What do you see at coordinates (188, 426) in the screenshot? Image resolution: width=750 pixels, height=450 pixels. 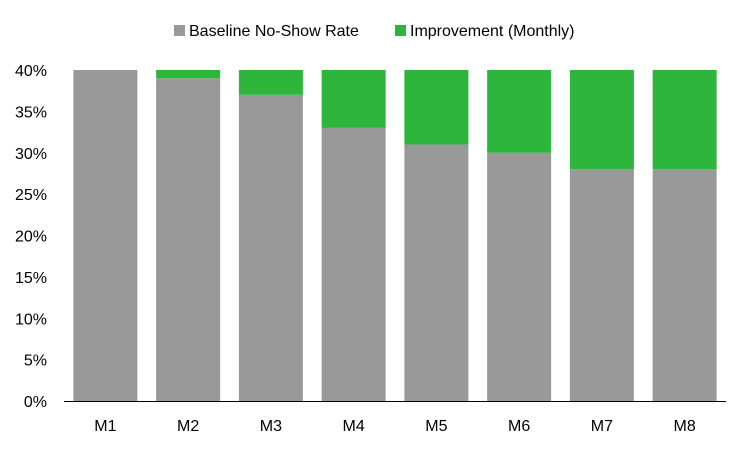 I see `x-tick-label: M2` at bounding box center [188, 426].